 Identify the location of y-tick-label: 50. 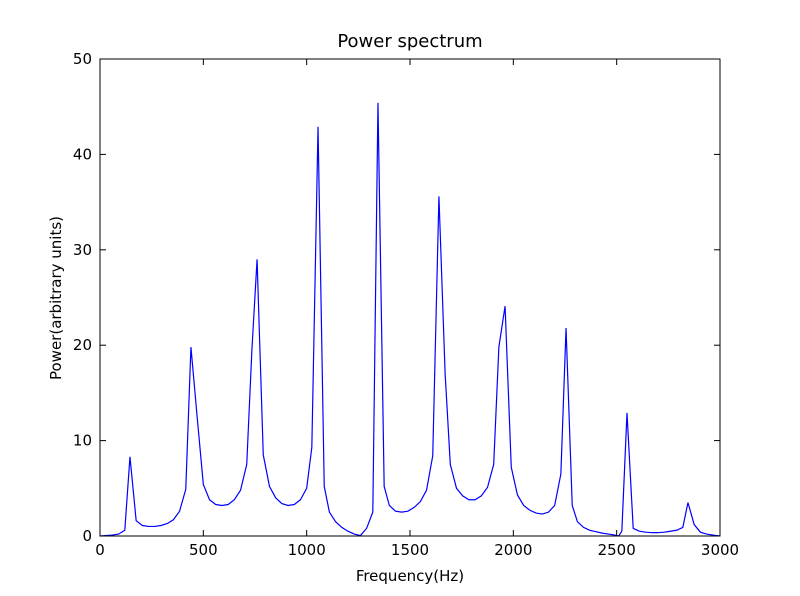
(82, 59).